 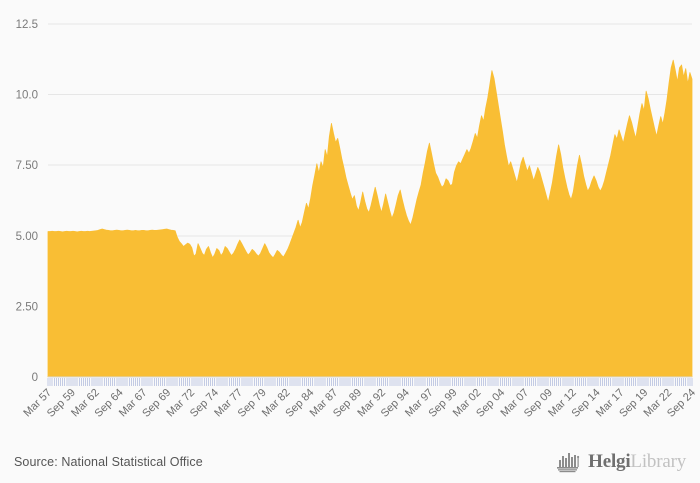 What do you see at coordinates (27, 166) in the screenshot?
I see `y-axis-tick-label: 7.50` at bounding box center [27, 166].